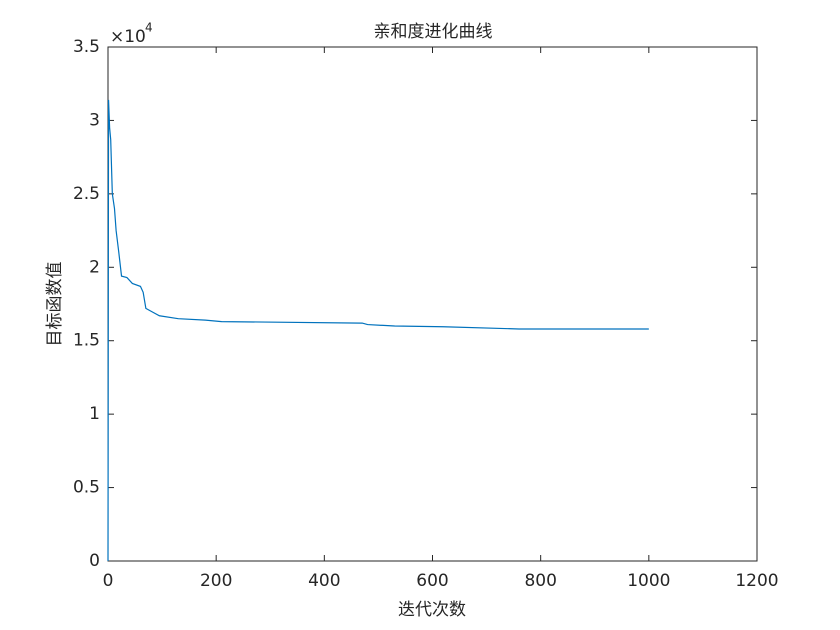 Image resolution: width=840 pixels, height=630 pixels. I want to click on y-multiplier: ×10, so click(128, 37).